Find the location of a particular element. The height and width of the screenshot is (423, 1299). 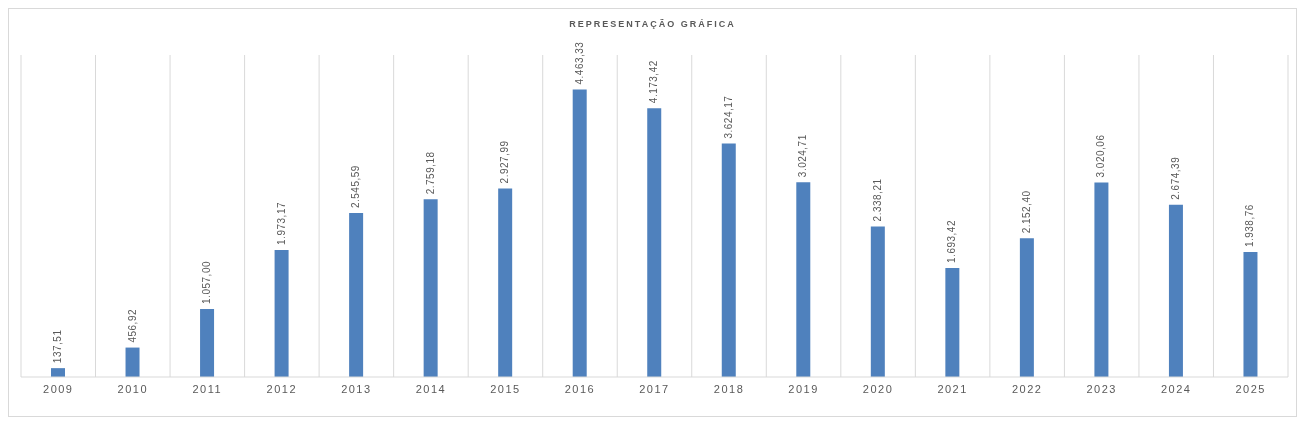

x-tick-label: 2016 is located at coordinates (580, 388).